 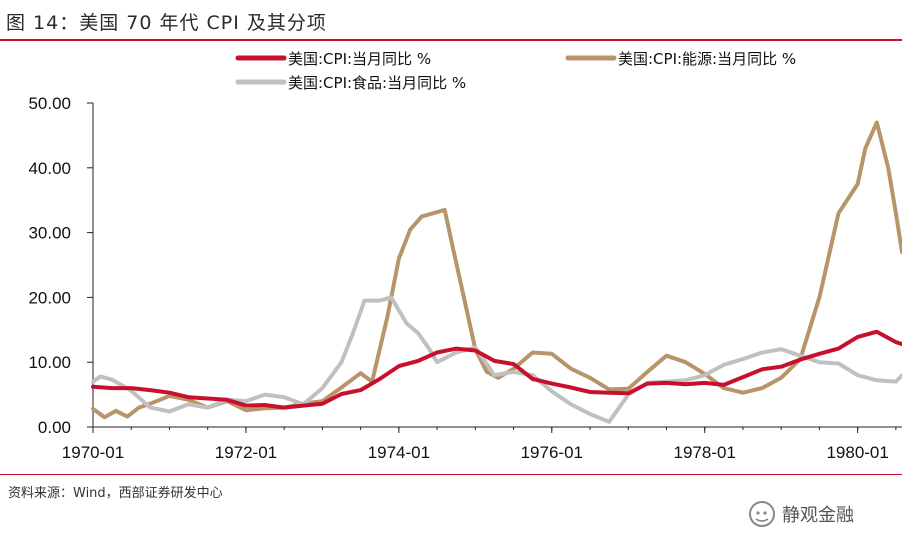 I want to click on x-tick-label: 1980-01, so click(x=857, y=452).